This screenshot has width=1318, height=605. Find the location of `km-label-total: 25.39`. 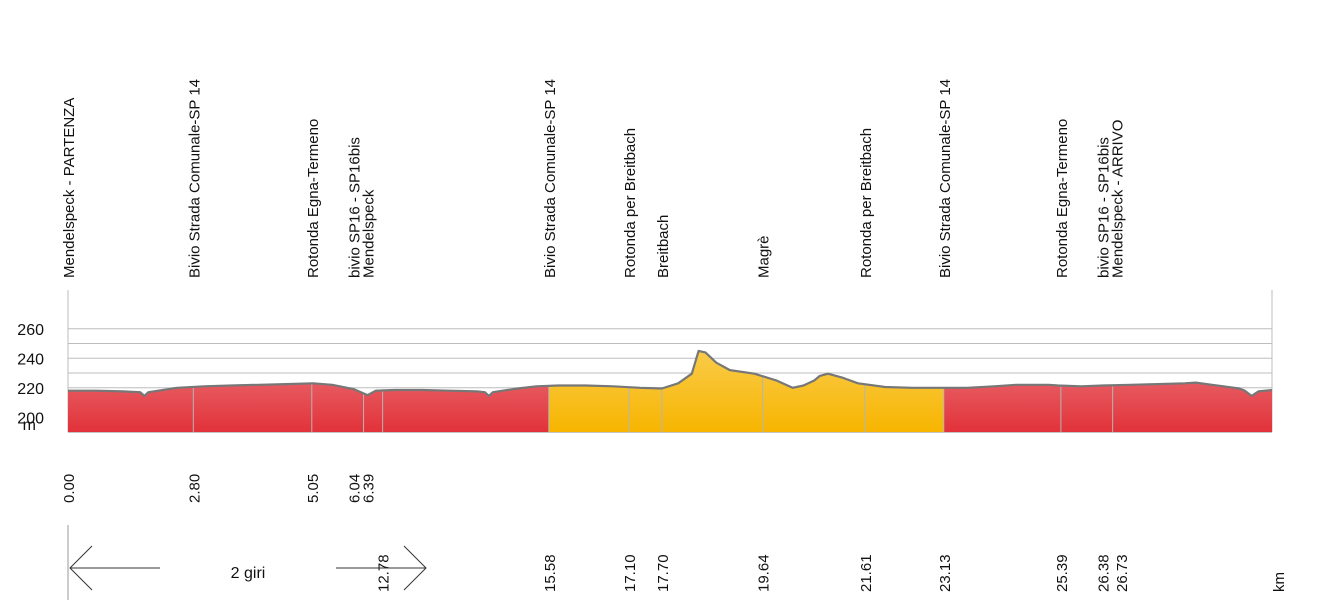

km-label-total: 25.39 is located at coordinates (1062, 573).